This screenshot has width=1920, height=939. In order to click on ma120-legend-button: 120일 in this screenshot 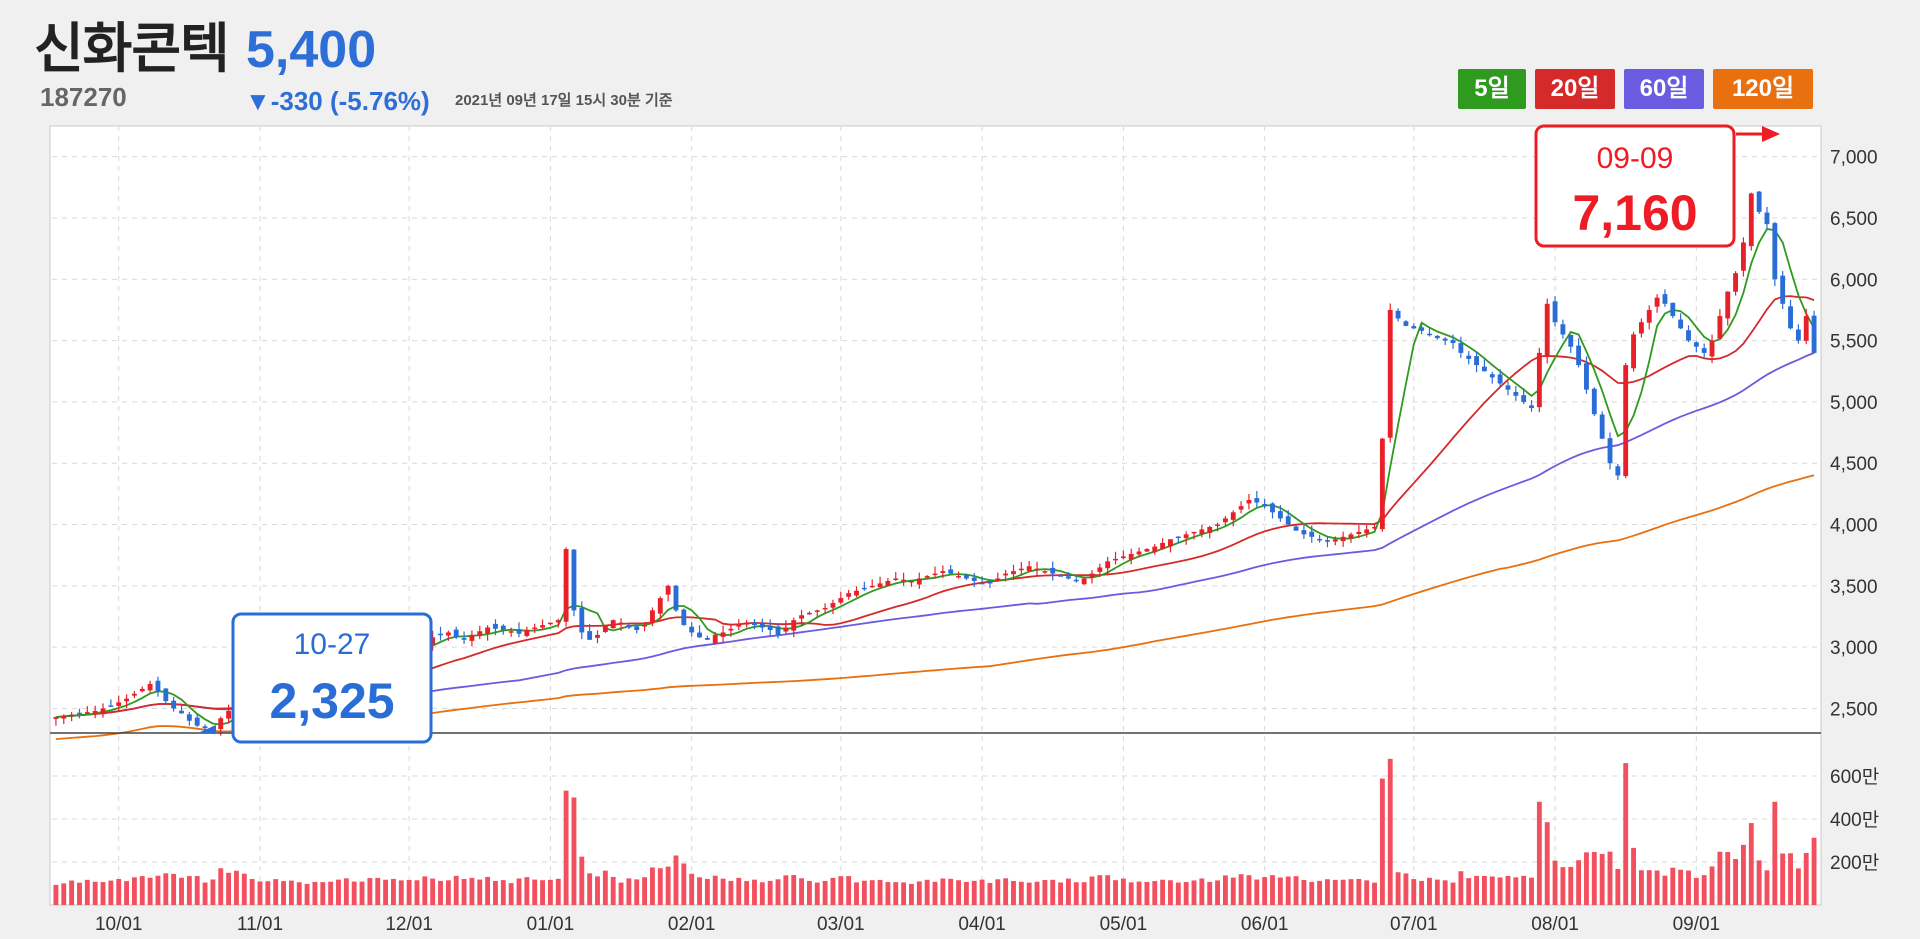, I will do `click(1763, 89)`.